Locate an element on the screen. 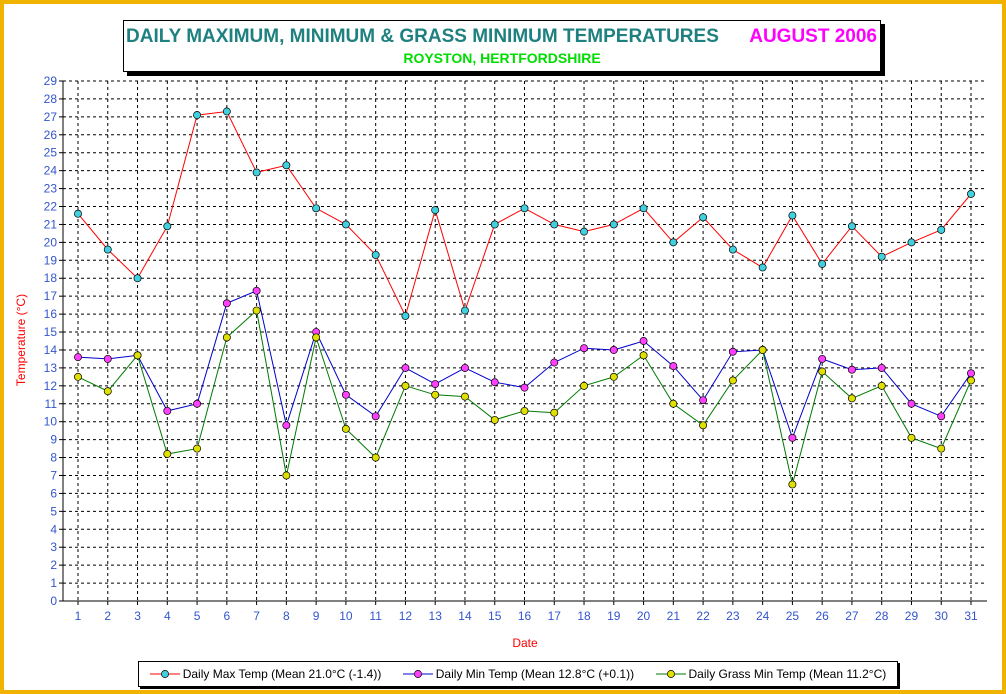  x-tick-label: 18 is located at coordinates (584, 616).